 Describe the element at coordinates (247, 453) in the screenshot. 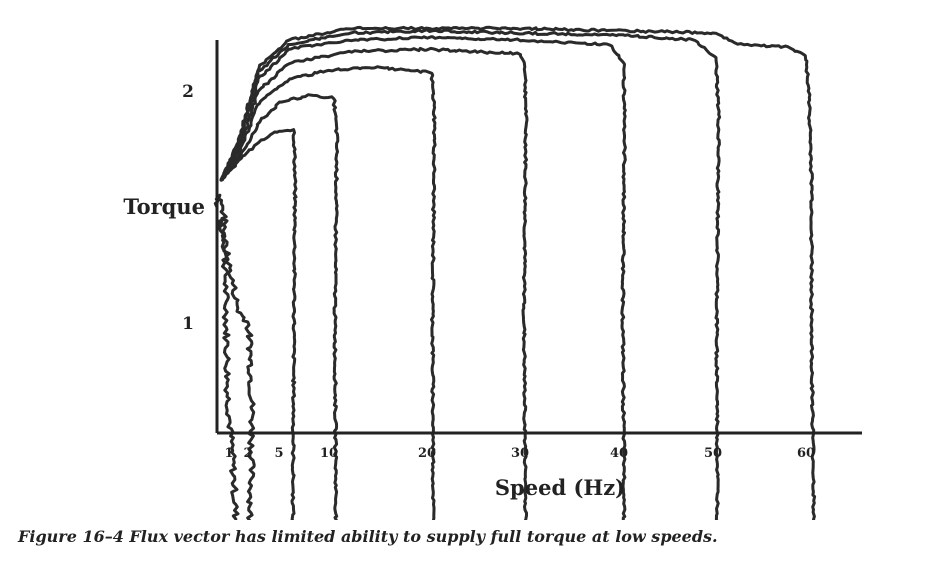

I see `x-tick-label: 2` at that location.